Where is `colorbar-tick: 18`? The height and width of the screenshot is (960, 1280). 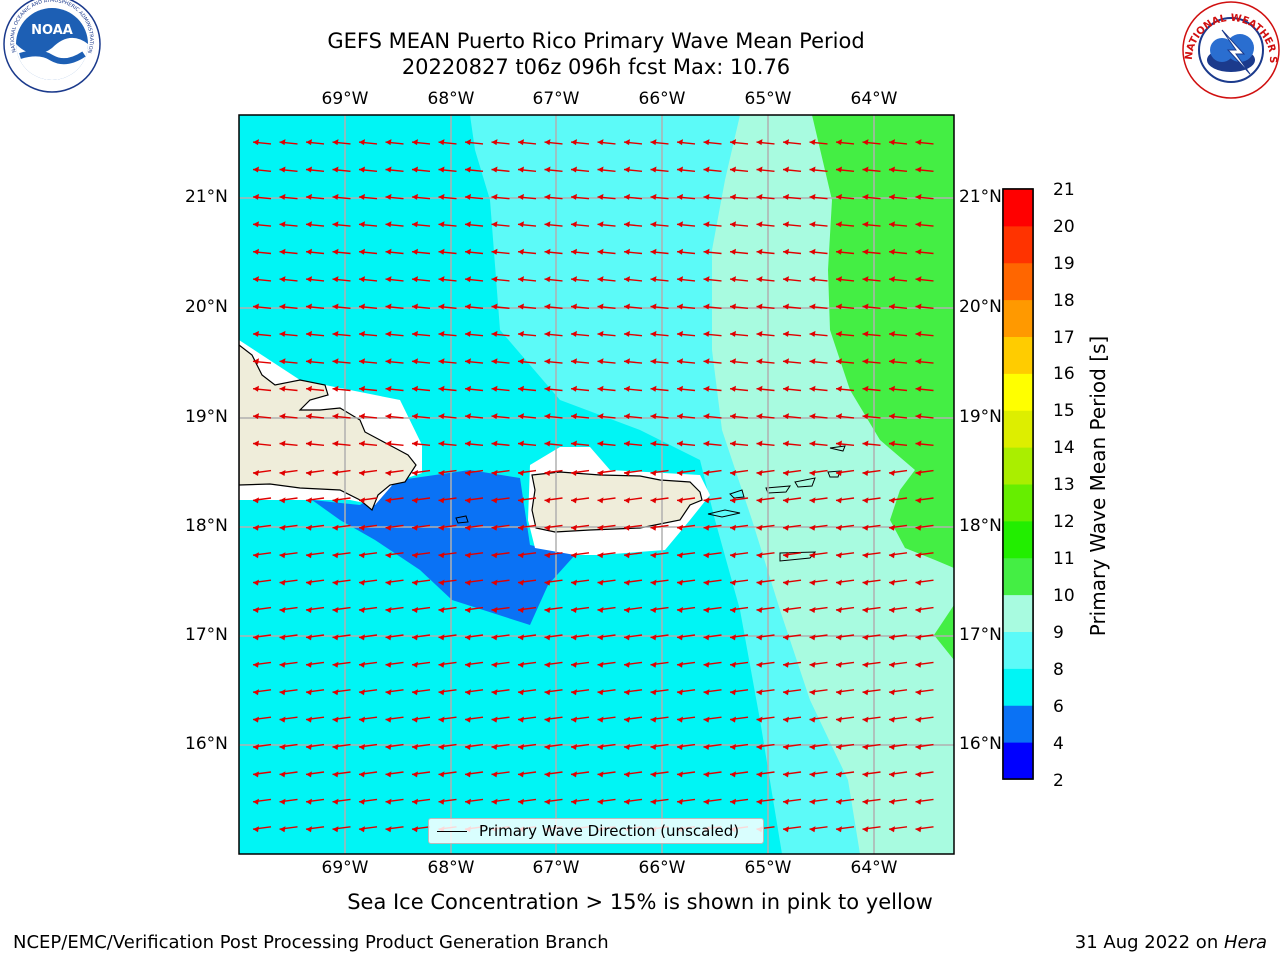 colorbar-tick: 18 is located at coordinates (1064, 301).